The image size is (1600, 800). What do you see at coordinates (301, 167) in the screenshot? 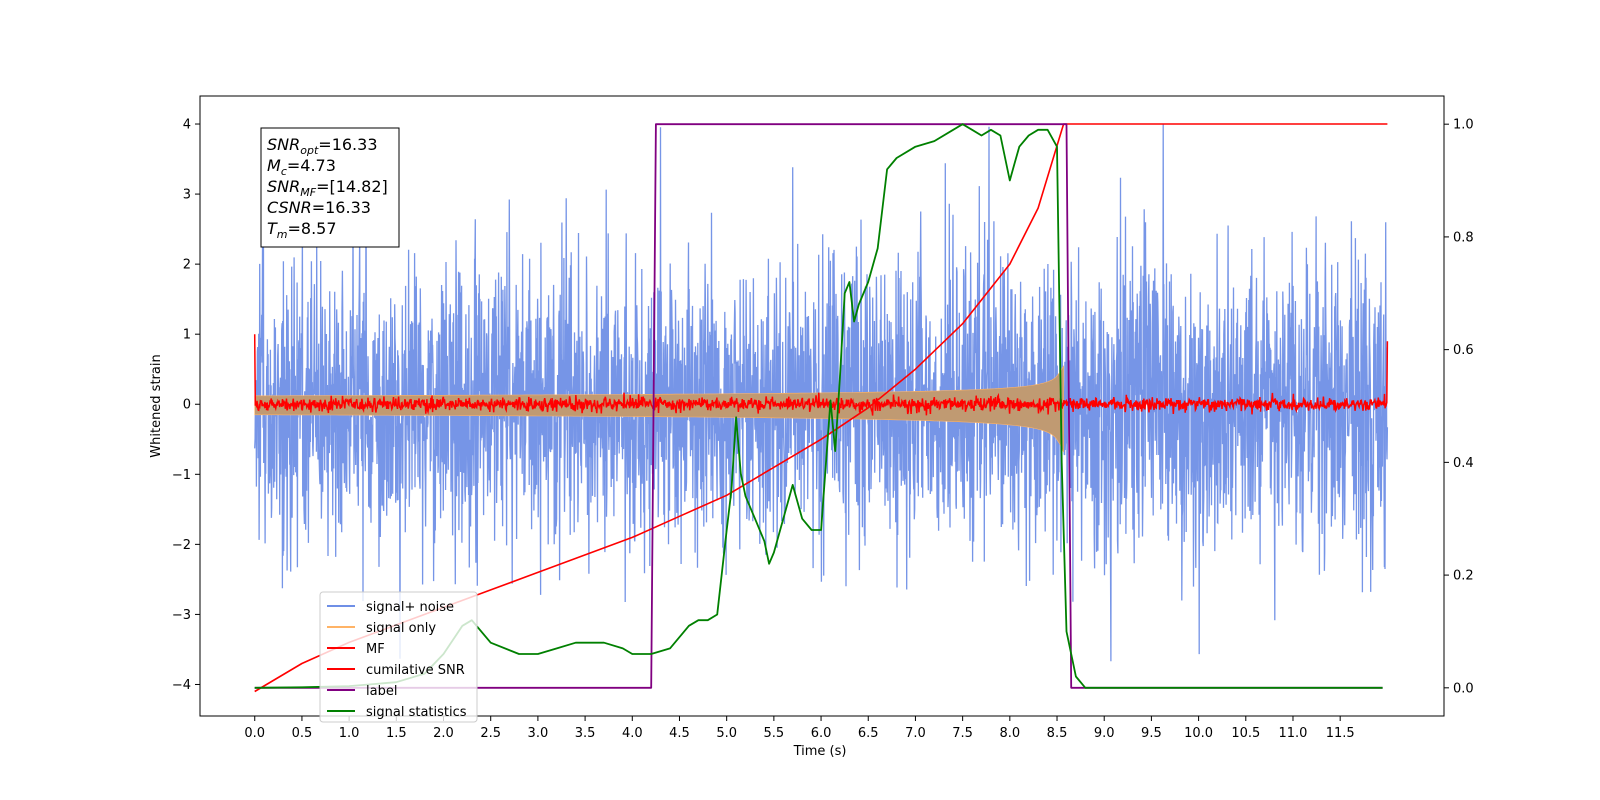
I see `info-line: Mc=4.73` at bounding box center [301, 167].